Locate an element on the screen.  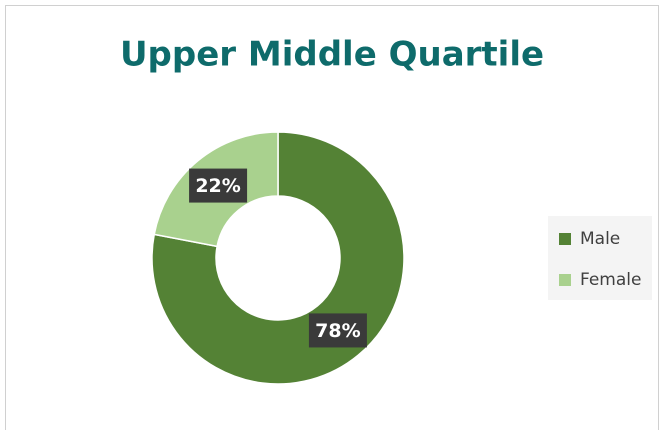
data-label: 22% is located at coordinates (217, 186).